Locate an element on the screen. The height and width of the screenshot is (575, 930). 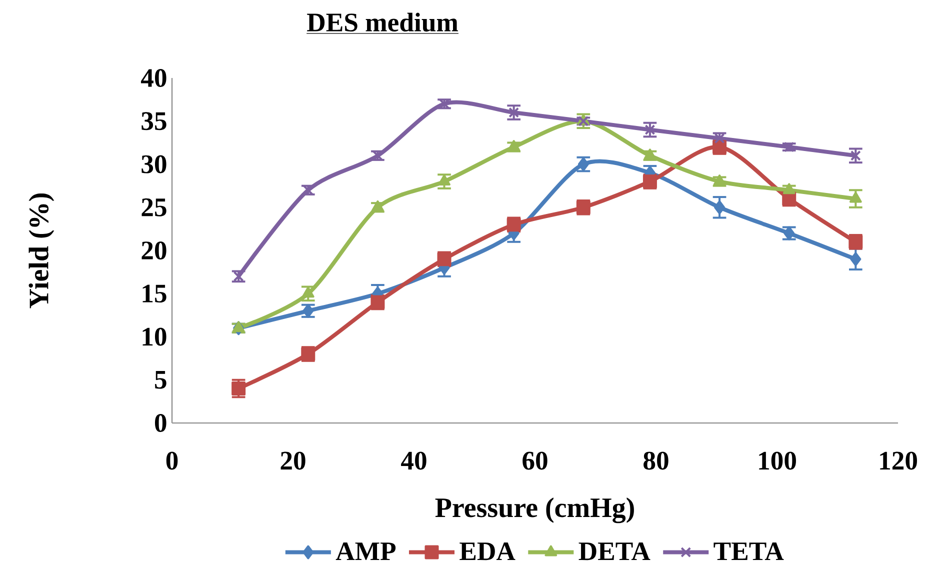
y-axis-title: Yield (%) is located at coordinates (41, 251).